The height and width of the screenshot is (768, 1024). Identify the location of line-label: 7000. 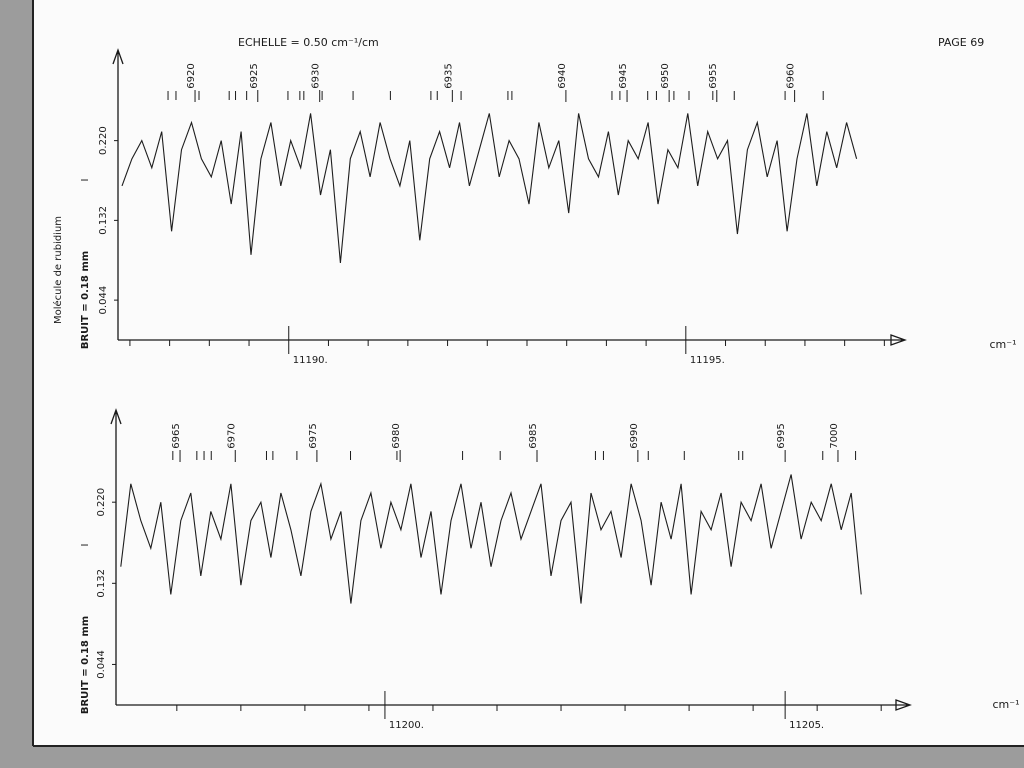
(834, 435).